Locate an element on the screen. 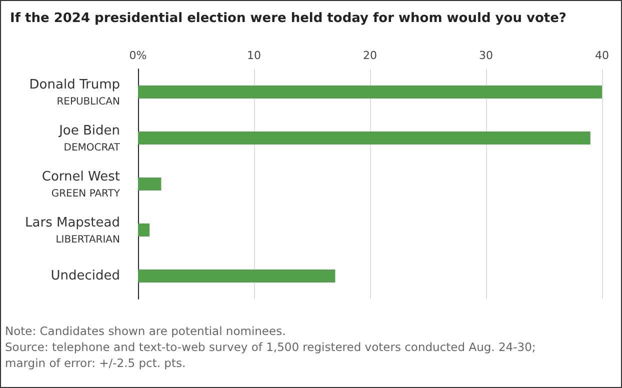 The image size is (622, 388). y-tick-label: Lars Mapstead LIBERTARIAN is located at coordinates (72, 231).